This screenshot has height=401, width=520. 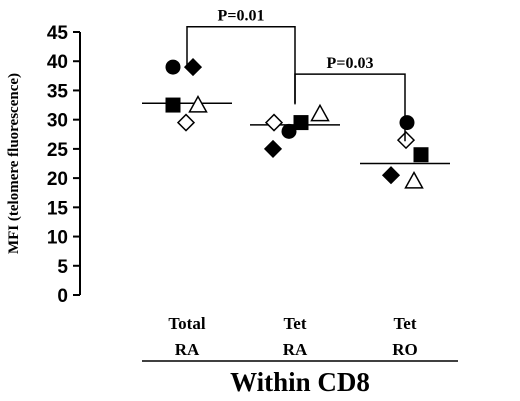 I want to click on category-label-0-0: Total, so click(x=186, y=323).